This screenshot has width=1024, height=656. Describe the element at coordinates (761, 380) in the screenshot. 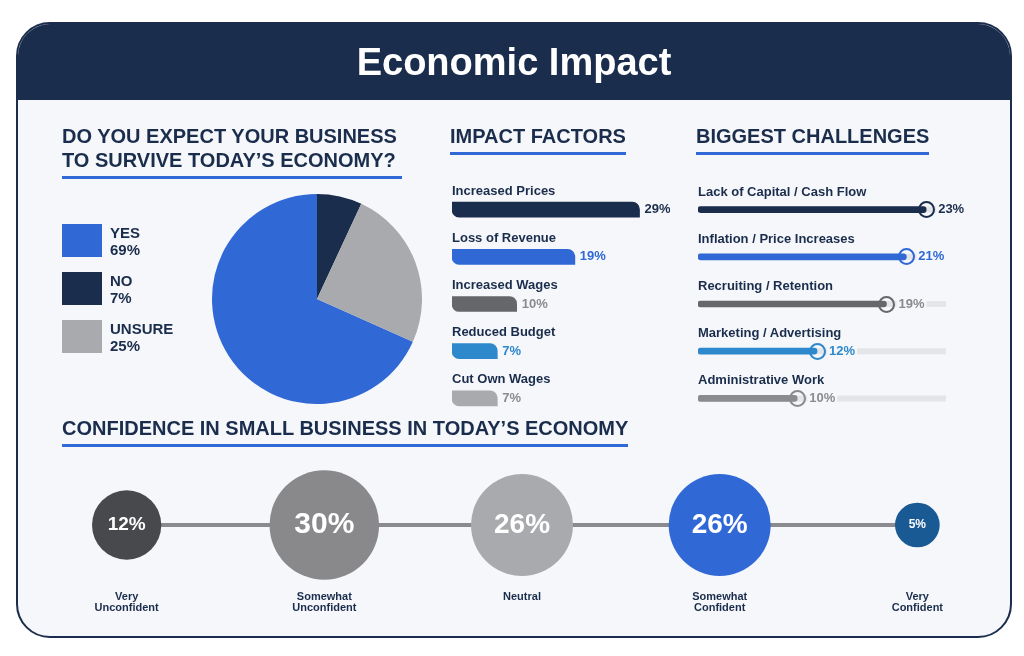

I see `y-tick-label: Administrative Work` at that location.